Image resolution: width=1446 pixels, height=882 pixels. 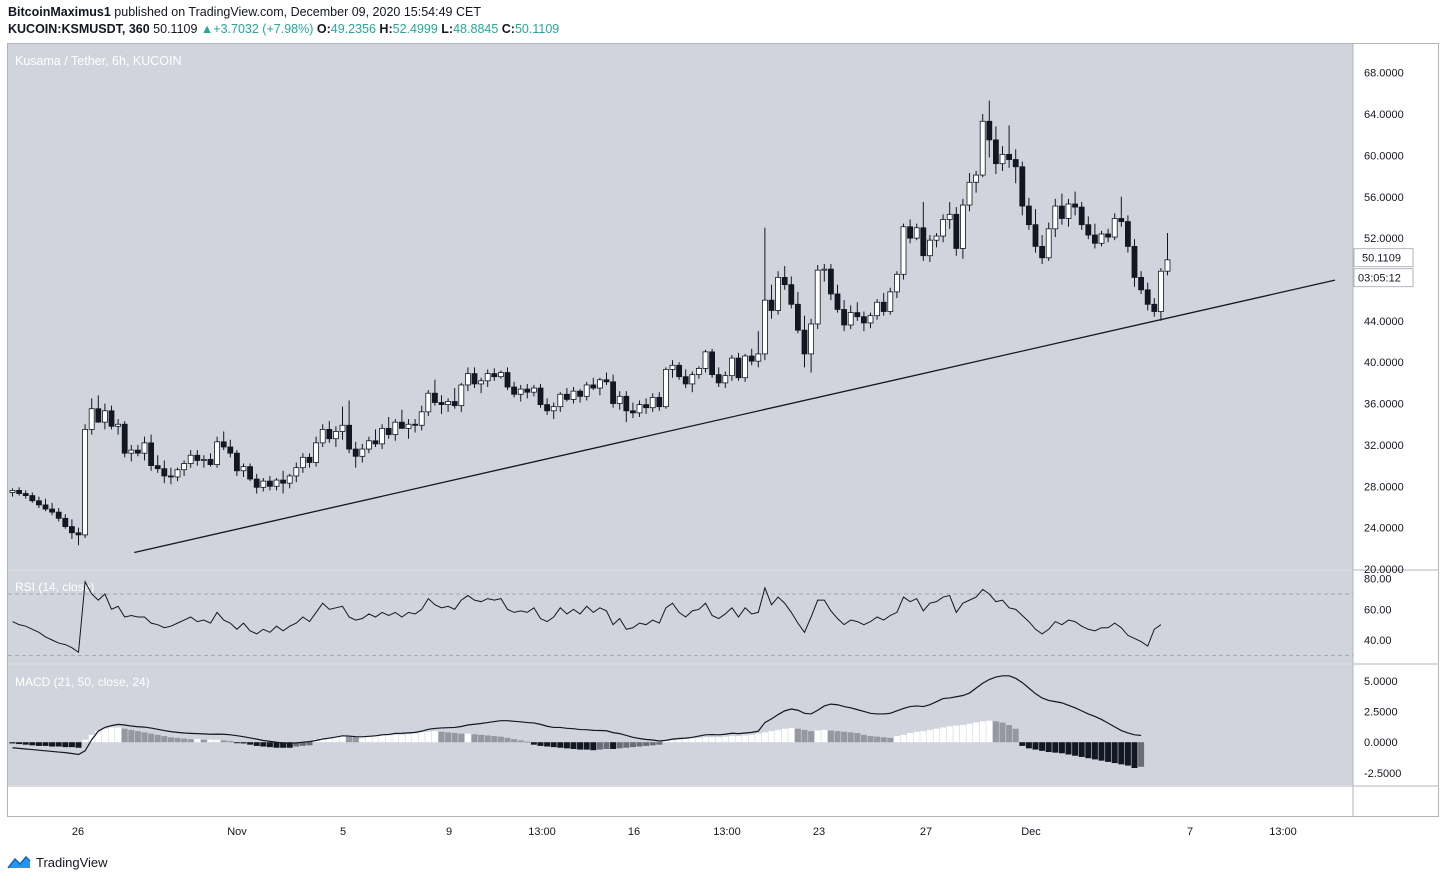 I want to click on tradingview-logo: TradingView, so click(x=57, y=862).